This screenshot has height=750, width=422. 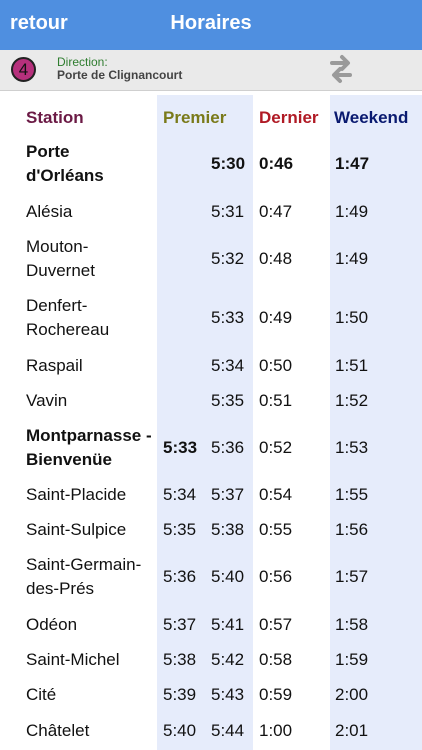 I want to click on premier-time: 5:36, so click(x=228, y=447).